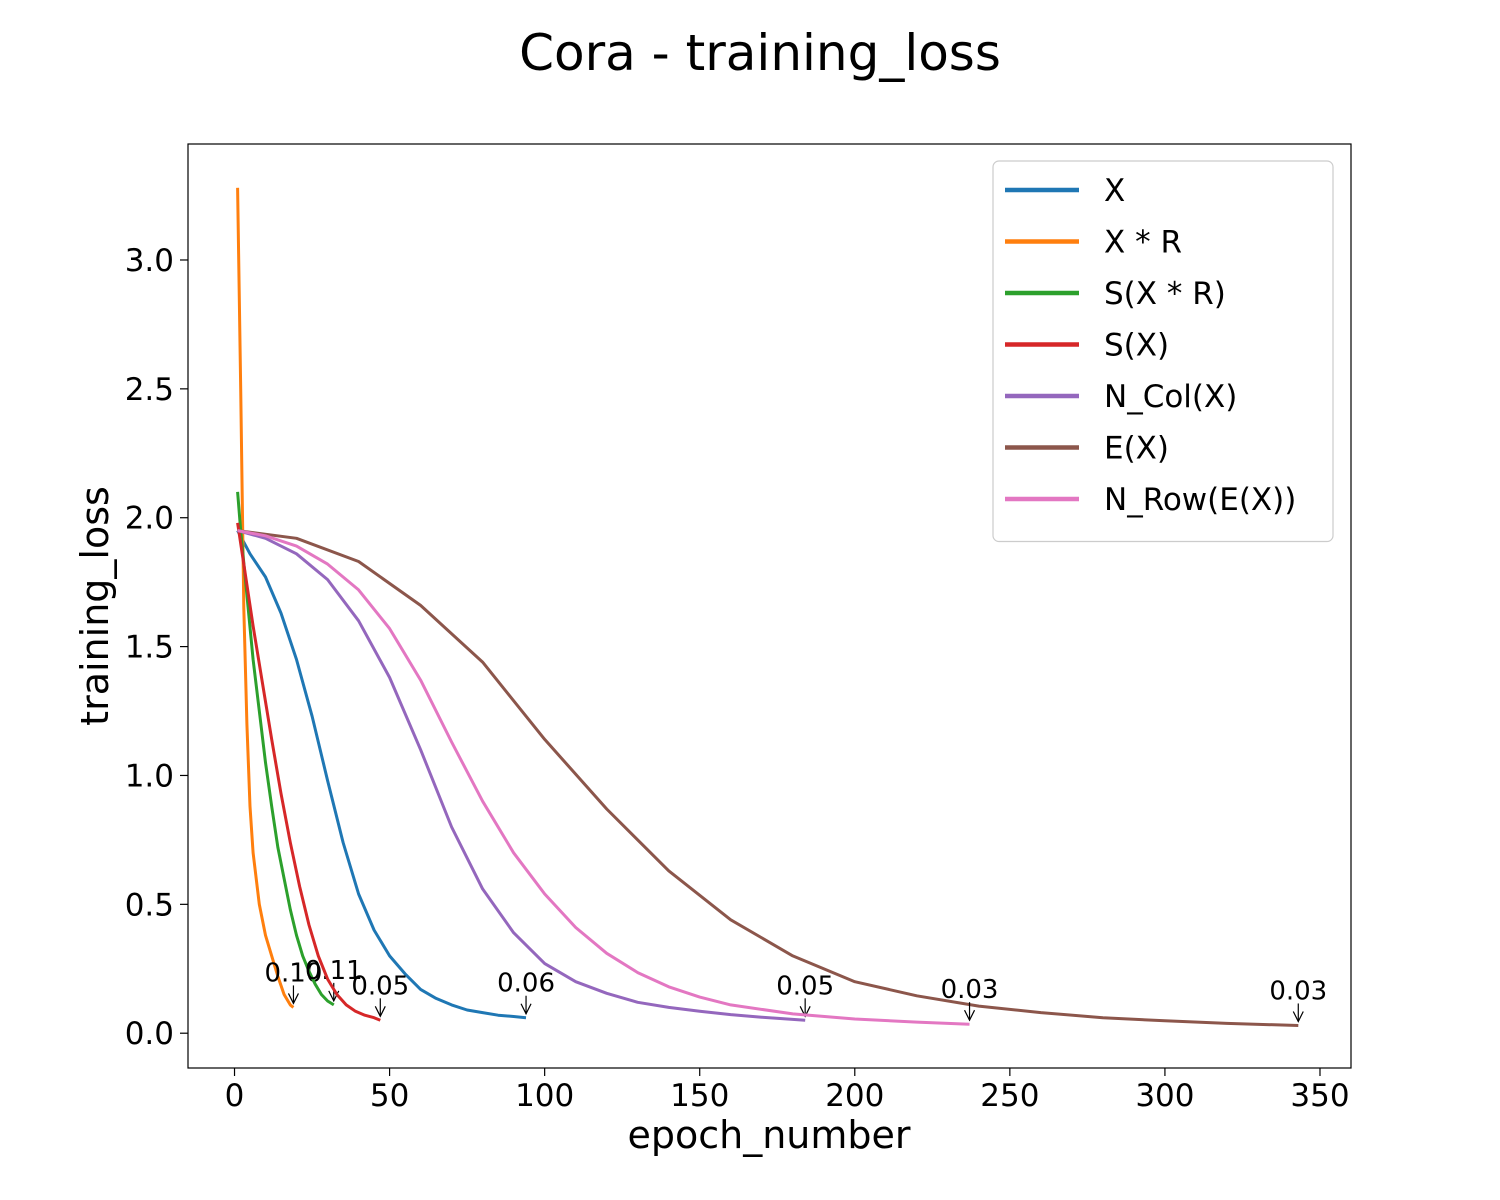 This screenshot has width=1500, height=1200. What do you see at coordinates (149, 648) in the screenshot?
I see `y-tick-label: 1.5` at bounding box center [149, 648].